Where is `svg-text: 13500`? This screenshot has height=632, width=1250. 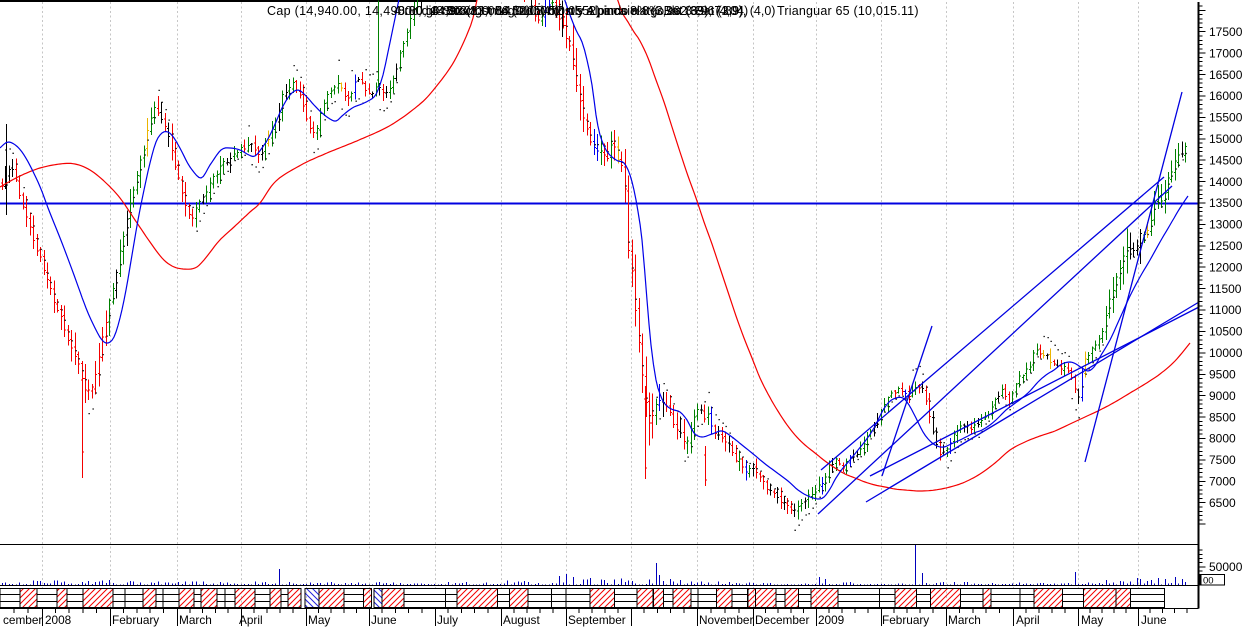
svg-text: 13500 is located at coordinates (1226, 203).